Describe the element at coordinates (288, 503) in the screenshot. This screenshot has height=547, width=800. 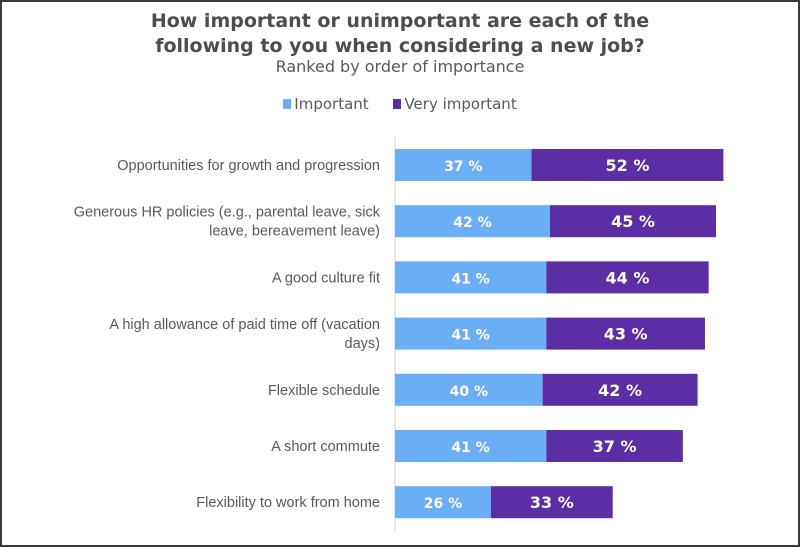
I see `category-label: Flexibility to work from home` at that location.